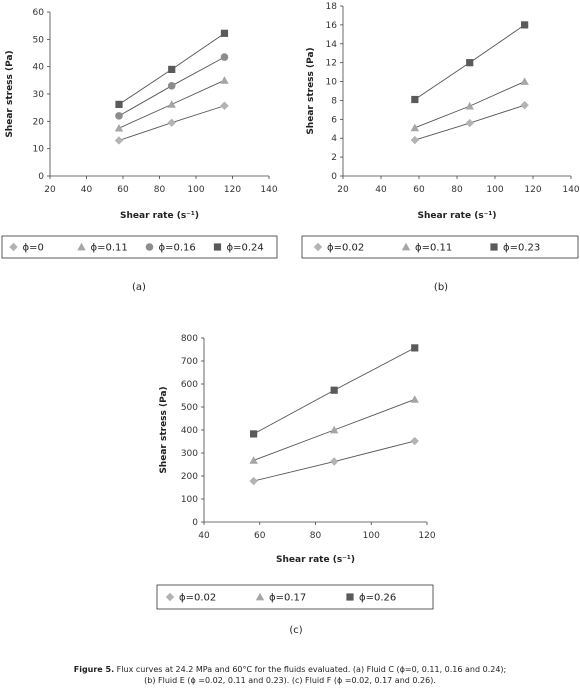  I want to click on legend-label: ϕ=0.02, so click(197, 598).